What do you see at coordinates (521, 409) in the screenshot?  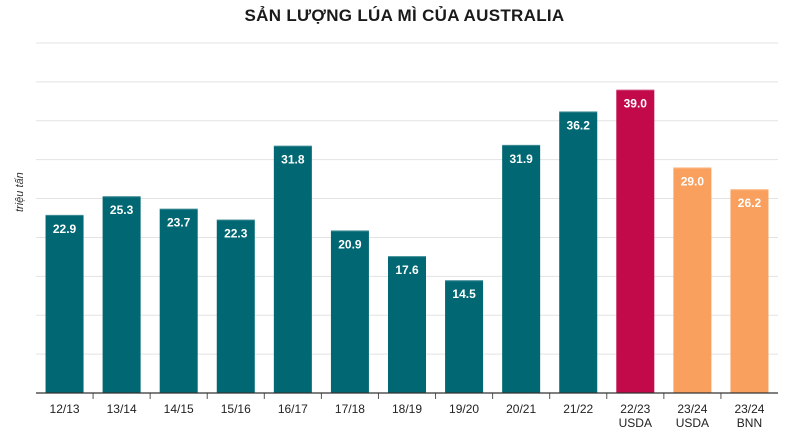 I see `x-tick-label: 20/21` at bounding box center [521, 409].